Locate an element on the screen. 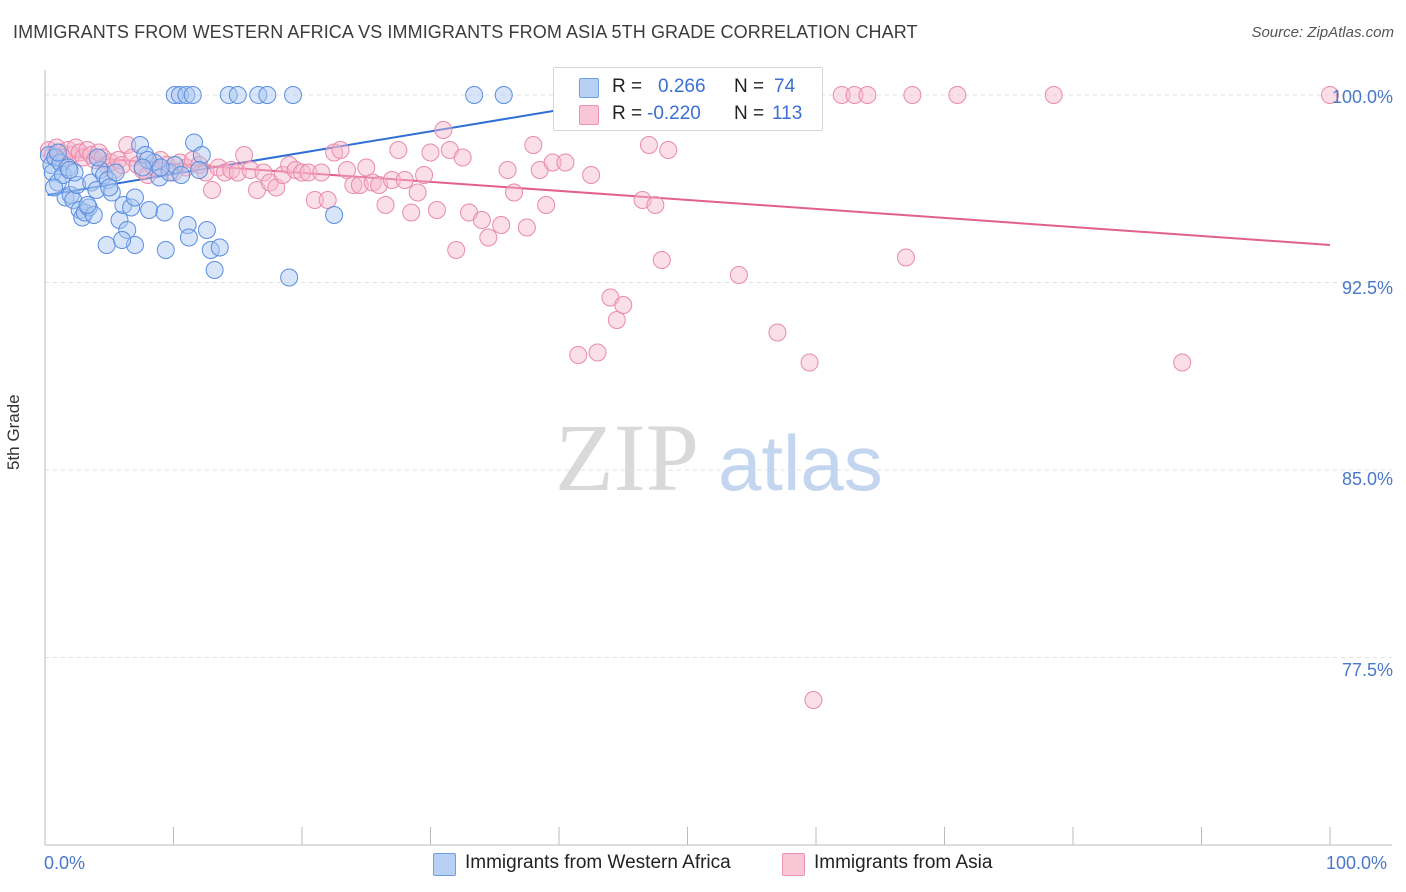 This screenshot has height=892, width=1406. y-tick-label-92-5: 92.5% is located at coordinates (1367, 288).